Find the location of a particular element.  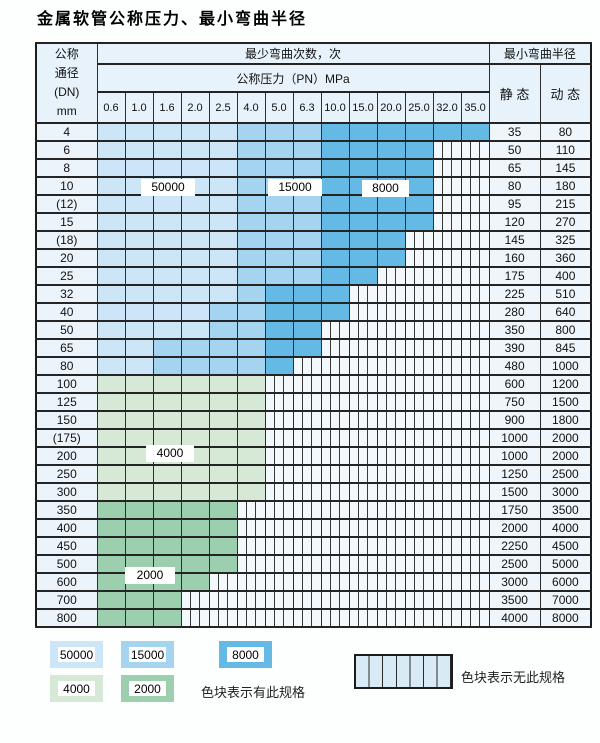

page-title: 金属软管公称压力、最小弯曲半径 is located at coordinates (172, 19).